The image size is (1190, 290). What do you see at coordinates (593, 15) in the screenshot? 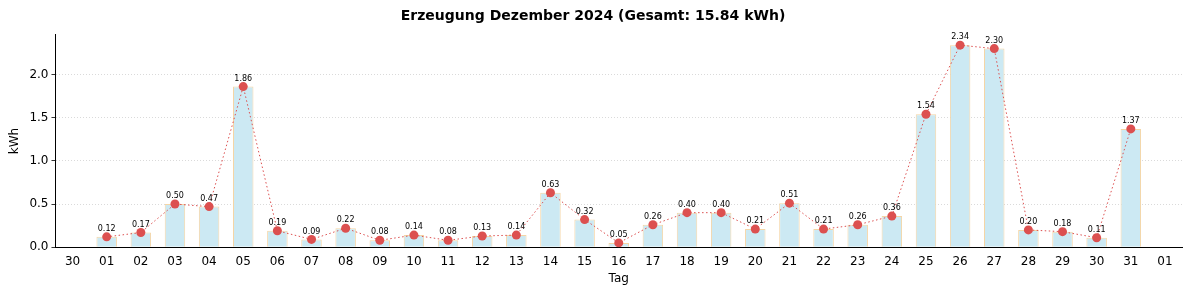
I see `chart-title: Erzeugung Dezember 2024 (Gesamt: 15.84 kWh)` at bounding box center [593, 15].